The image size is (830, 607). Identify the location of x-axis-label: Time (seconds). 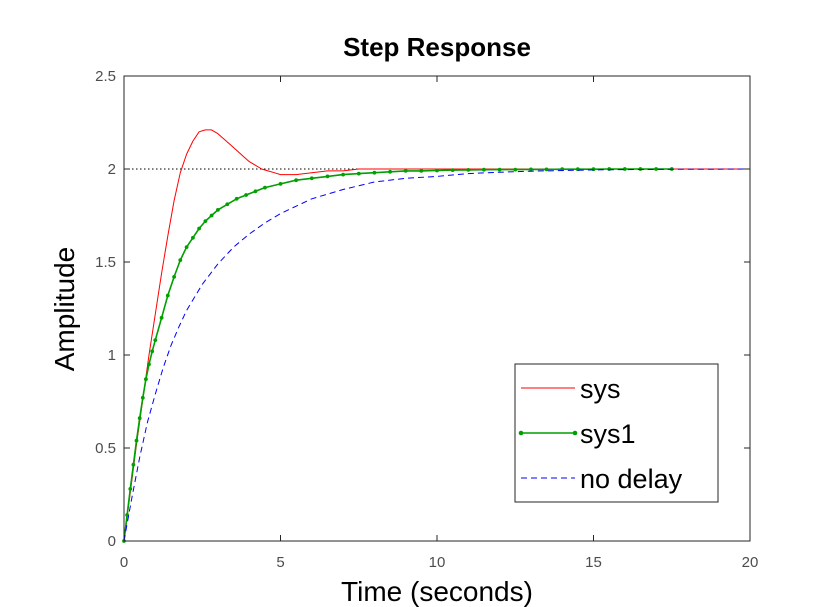
(437, 591).